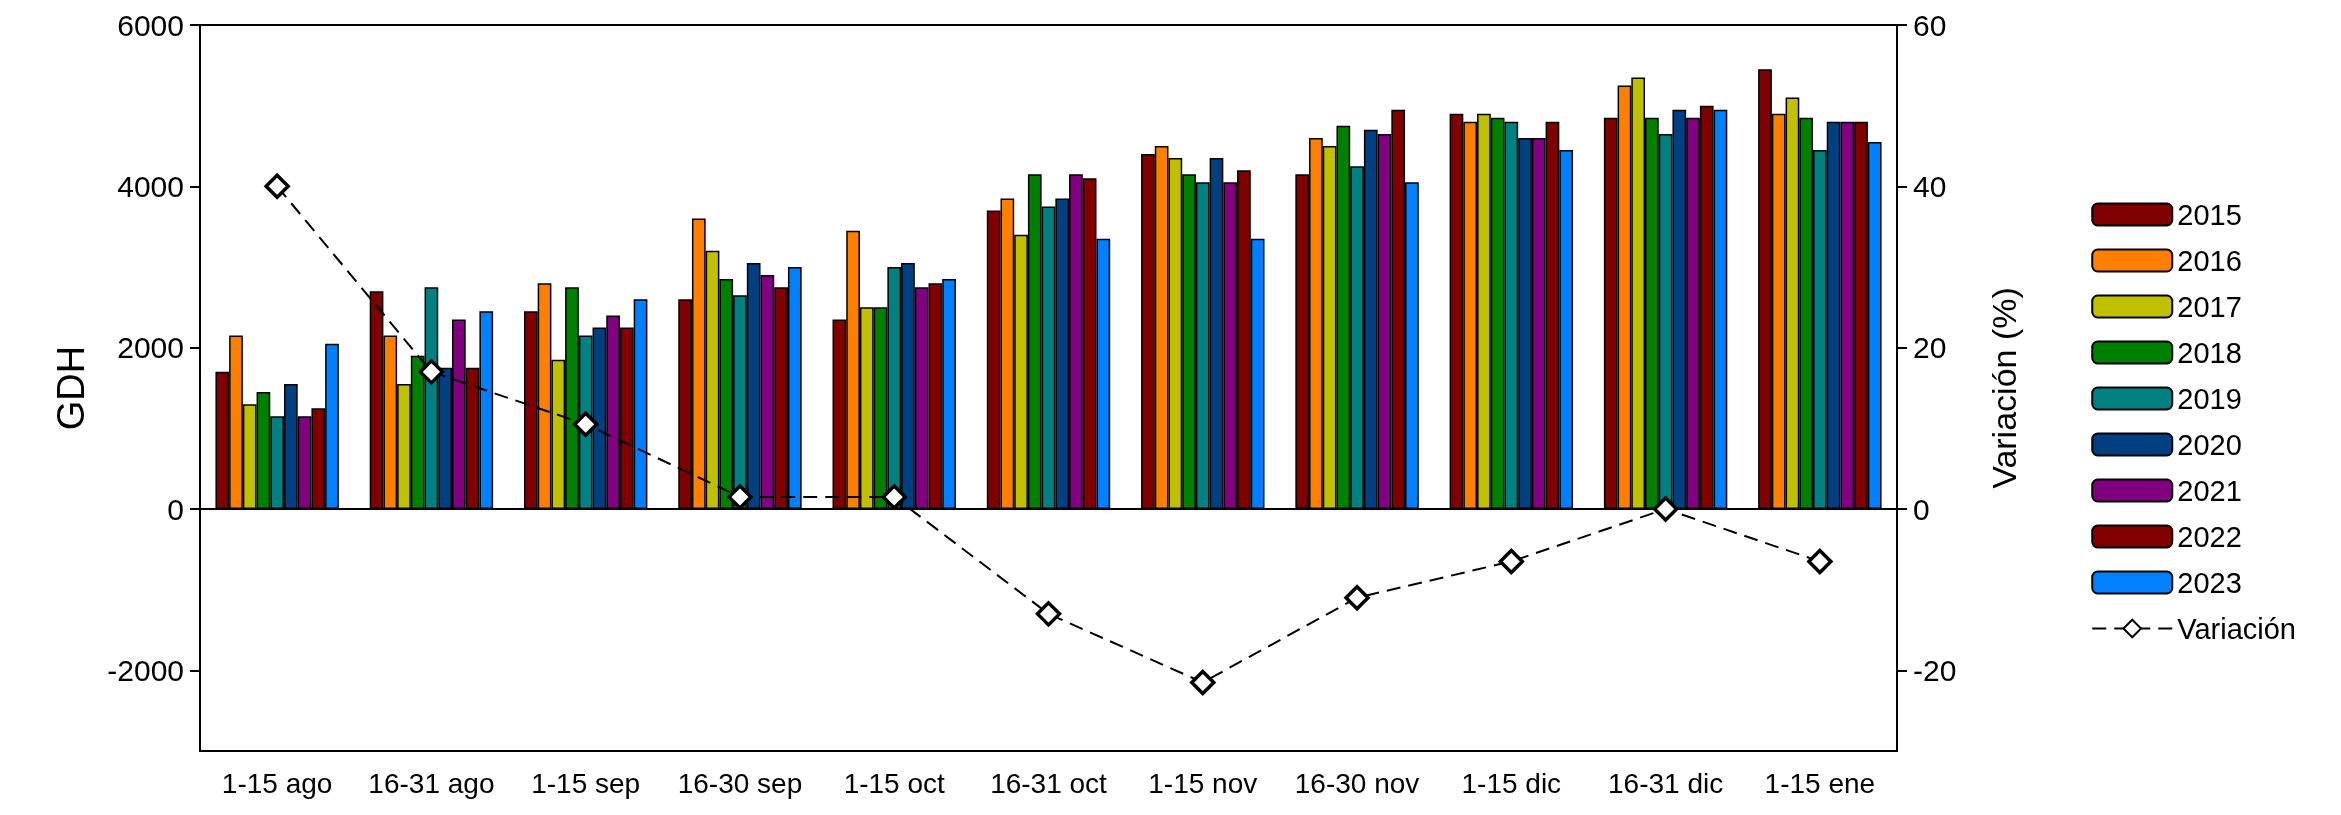 Image resolution: width=2341 pixels, height=815 pixels. Describe the element at coordinates (1666, 783) in the screenshot. I see `x-tick-label: 16-31 dic` at that location.